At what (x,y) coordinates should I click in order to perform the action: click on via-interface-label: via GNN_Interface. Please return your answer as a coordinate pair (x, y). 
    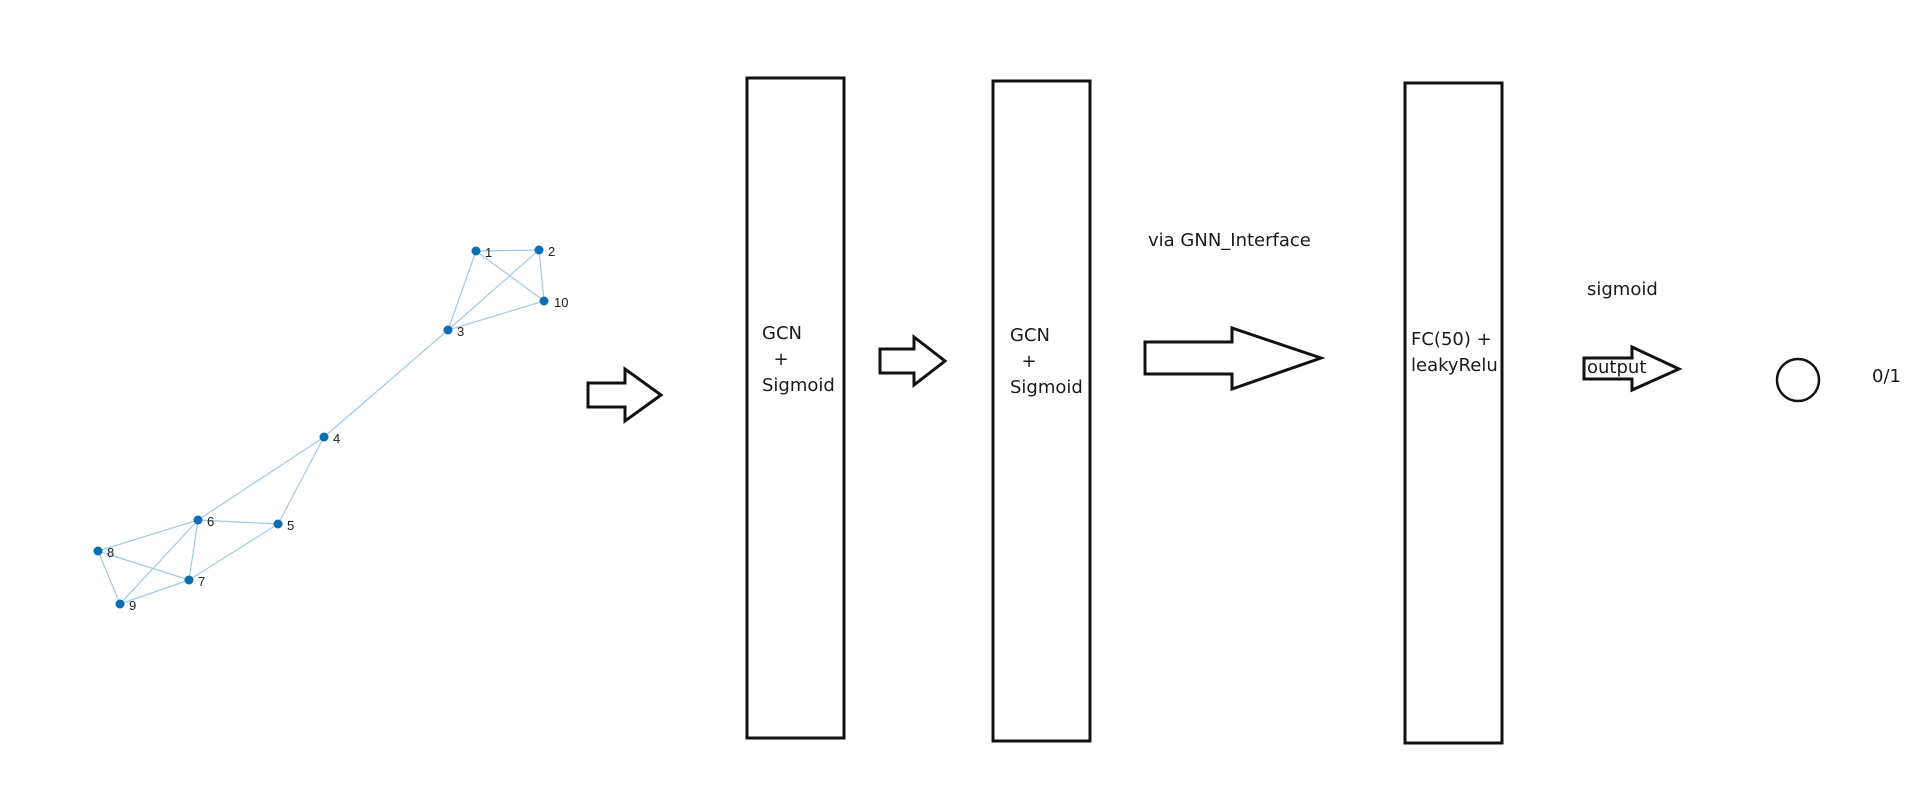
    Looking at the image, I should click on (1229, 240).